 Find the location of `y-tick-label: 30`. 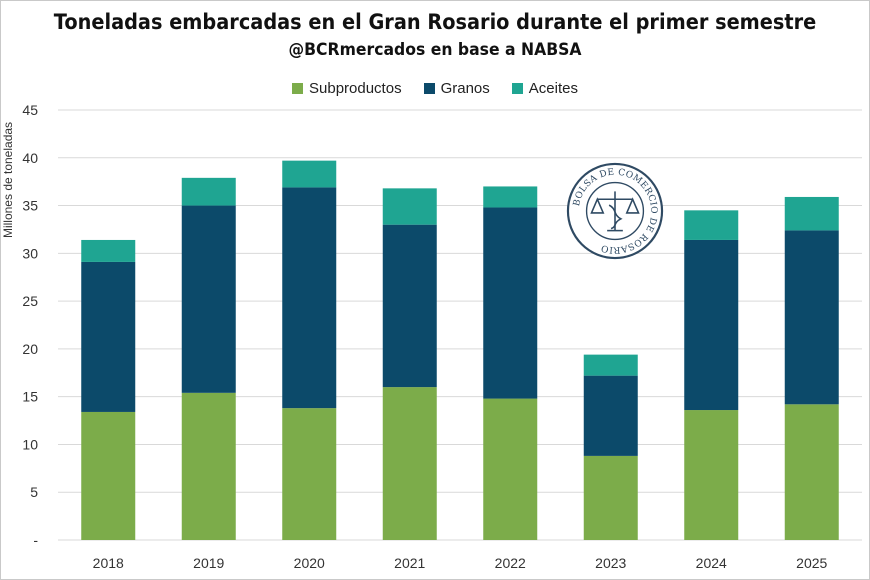

y-tick-label: 30 is located at coordinates (30, 253).